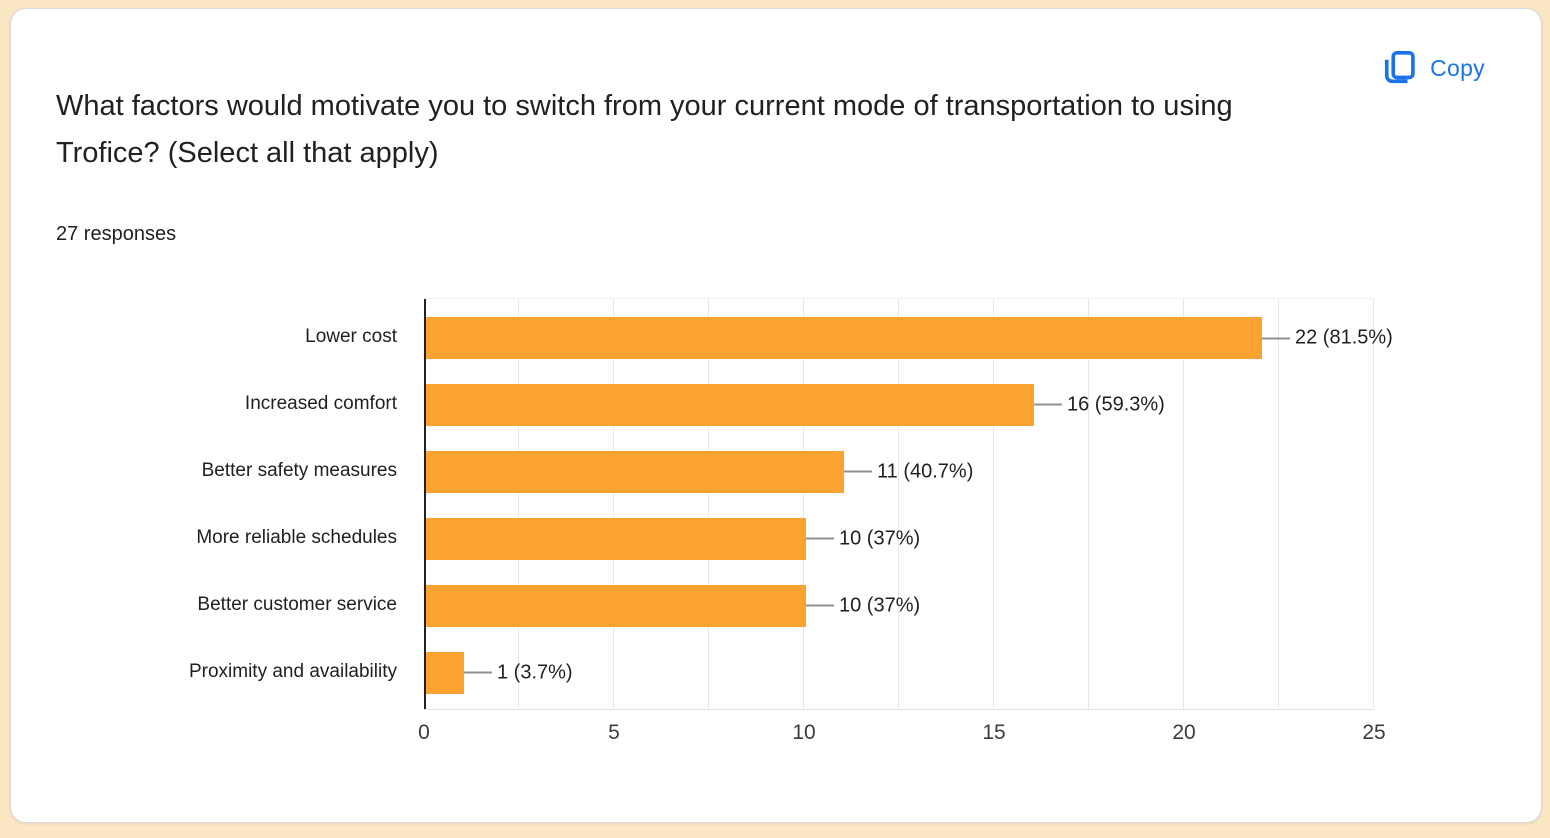 This screenshot has height=838, width=1550. Describe the element at coordinates (292, 671) in the screenshot. I see `category-label: Proximity and availability` at that location.